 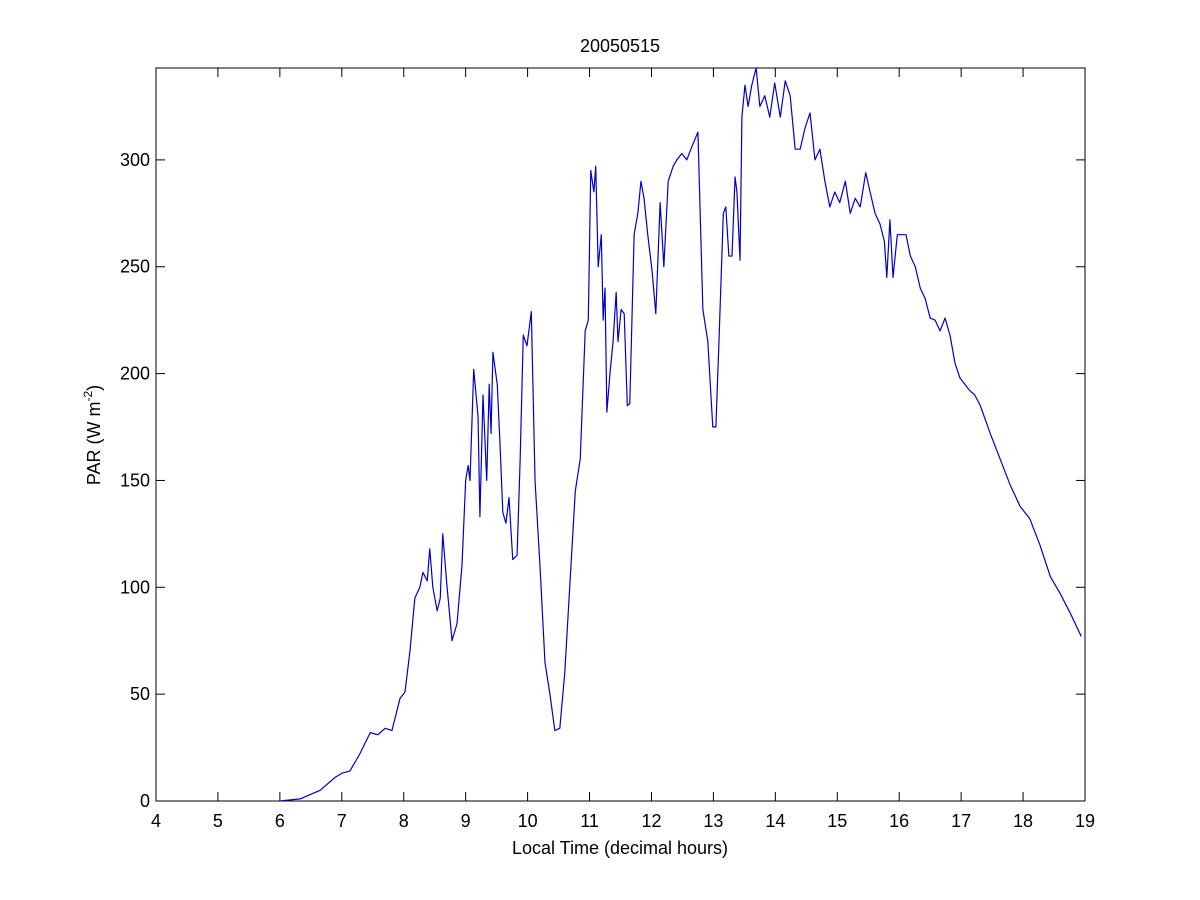 I want to click on y-tick-label: 200, so click(x=135, y=374).